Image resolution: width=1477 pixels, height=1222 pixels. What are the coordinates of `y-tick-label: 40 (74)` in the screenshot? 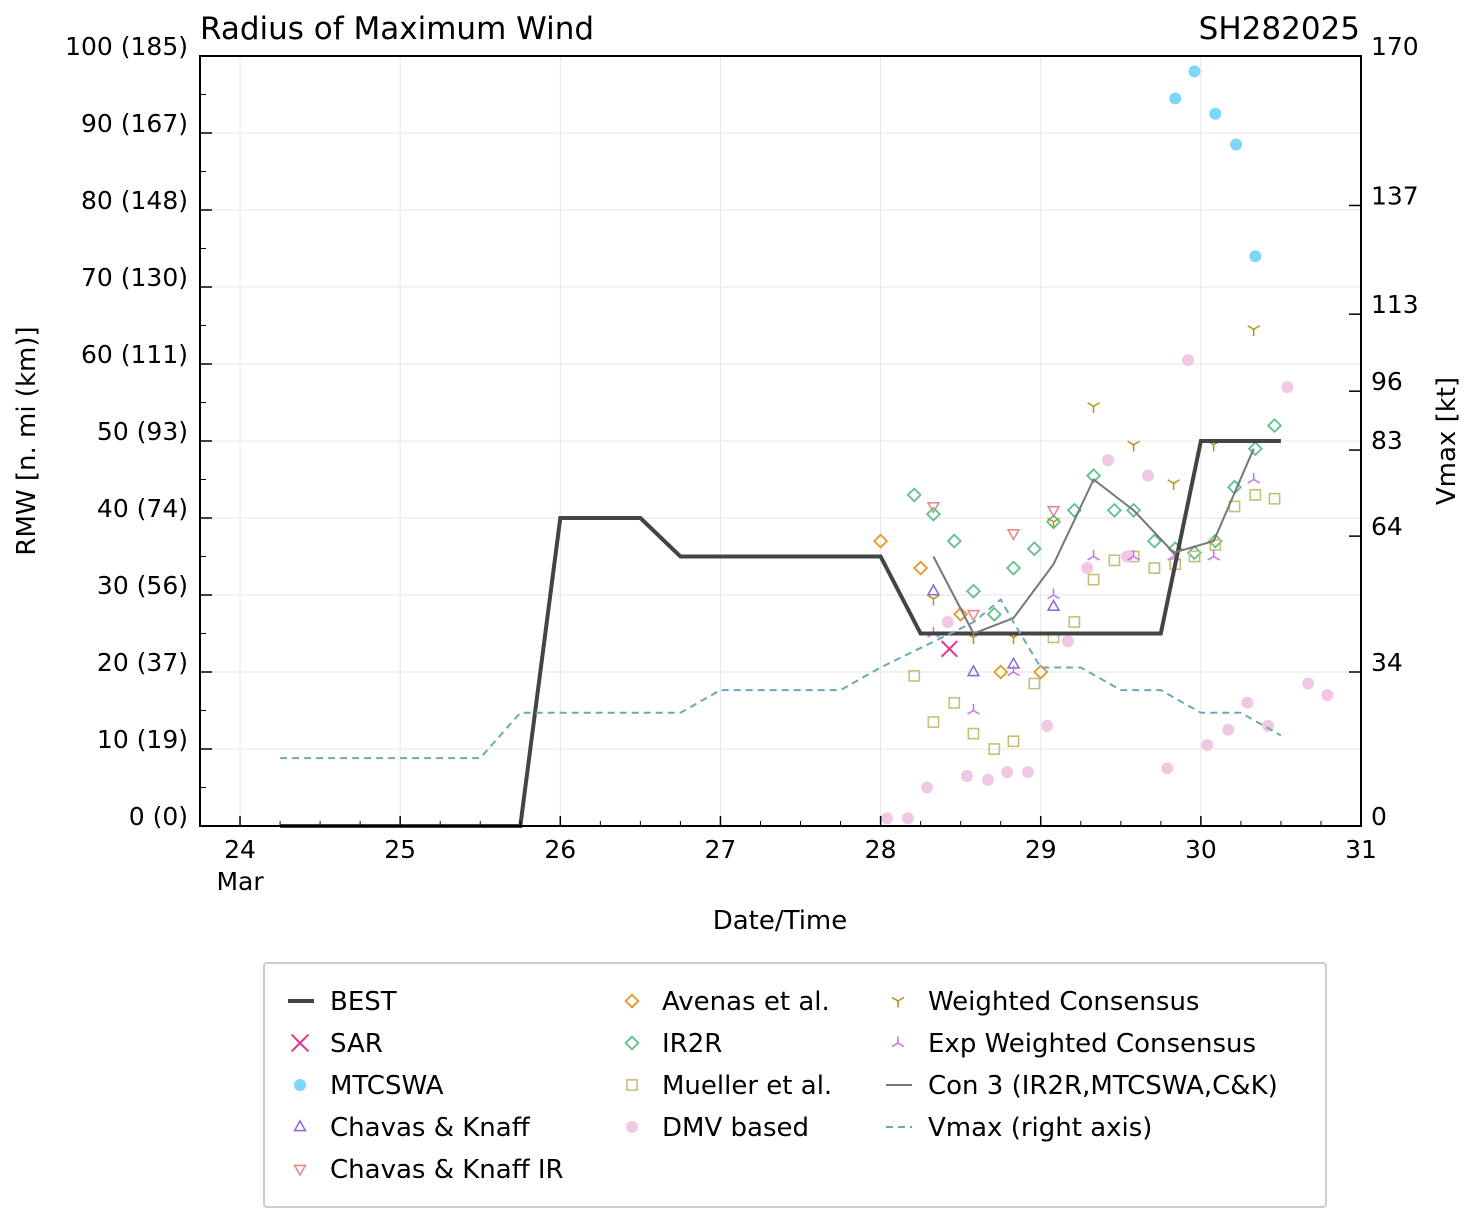 It's located at (142, 508).